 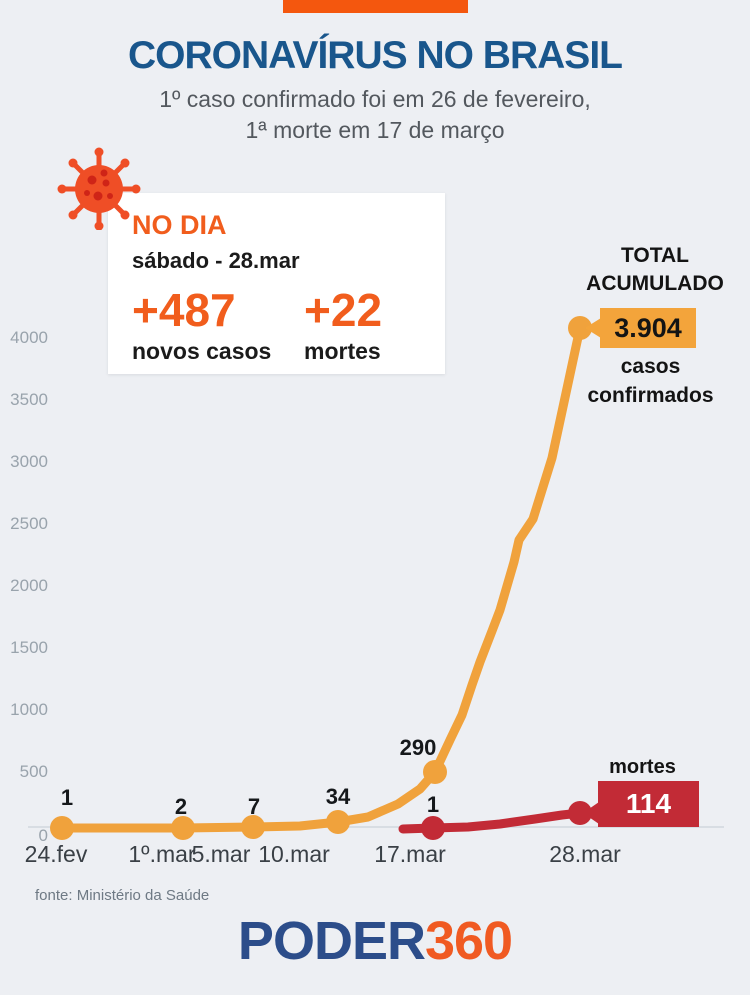 What do you see at coordinates (221, 854) in the screenshot?
I see `x-tick-5mar: 5.mar` at bounding box center [221, 854].